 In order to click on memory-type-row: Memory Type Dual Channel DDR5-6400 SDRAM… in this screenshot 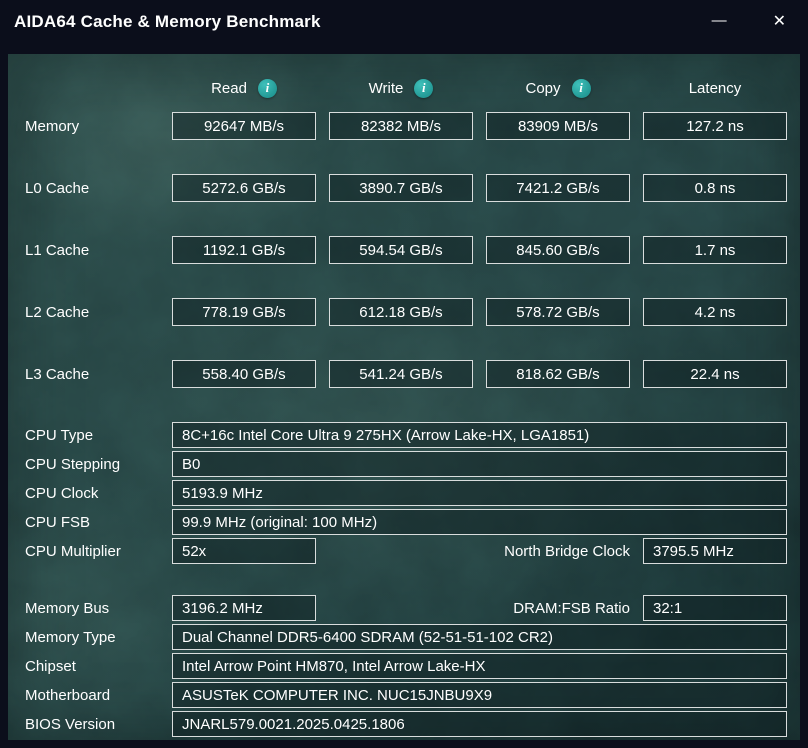, I will do `click(412, 637)`.